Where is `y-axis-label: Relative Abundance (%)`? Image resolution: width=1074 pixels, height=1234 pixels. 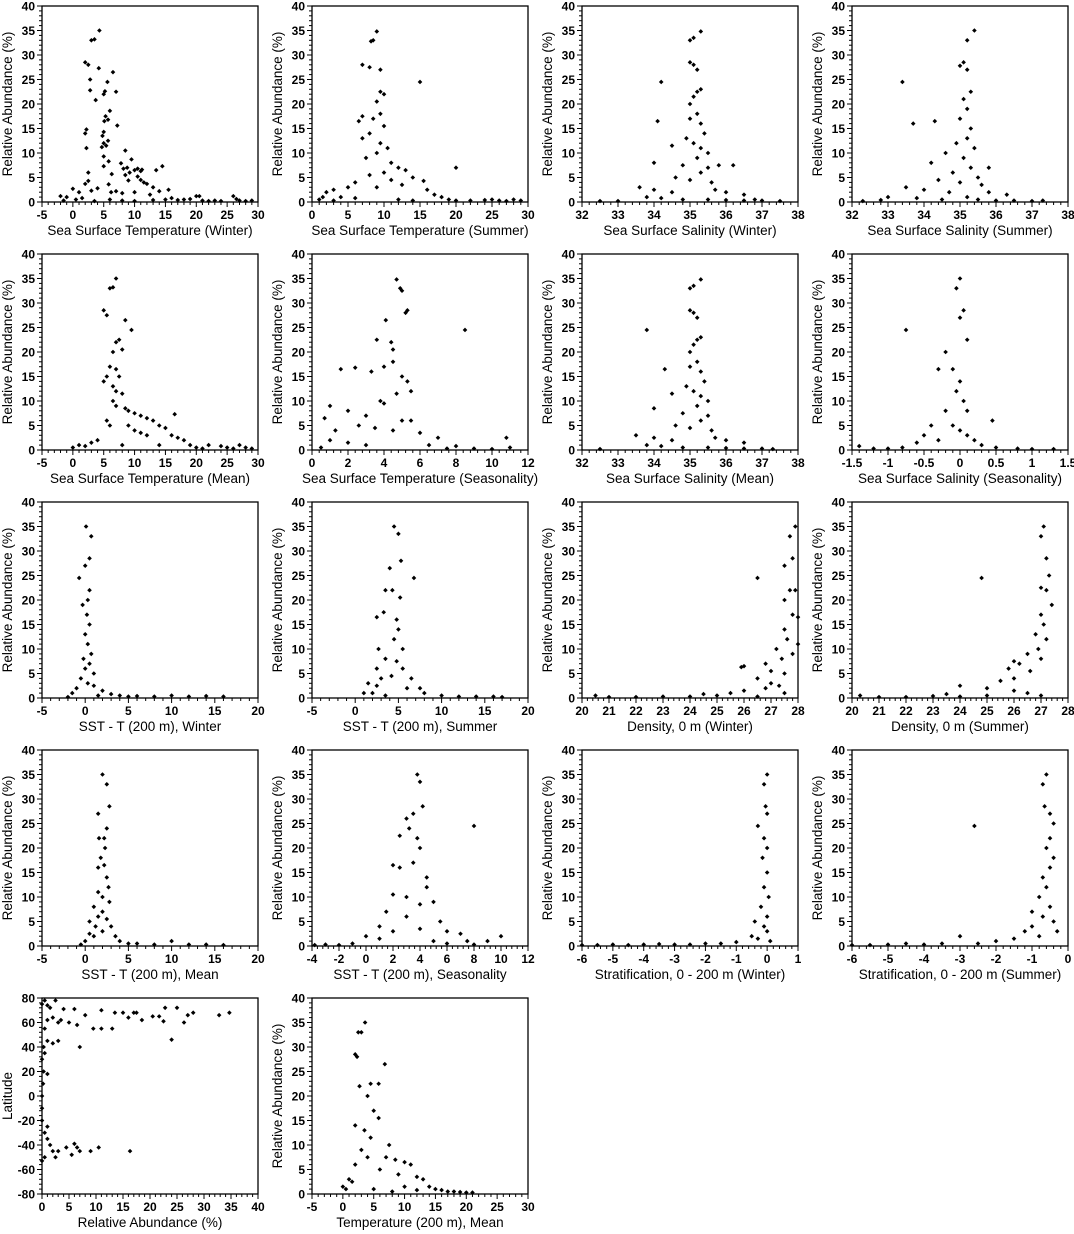 y-axis-label: Relative Abundance (%) is located at coordinates (7, 104).